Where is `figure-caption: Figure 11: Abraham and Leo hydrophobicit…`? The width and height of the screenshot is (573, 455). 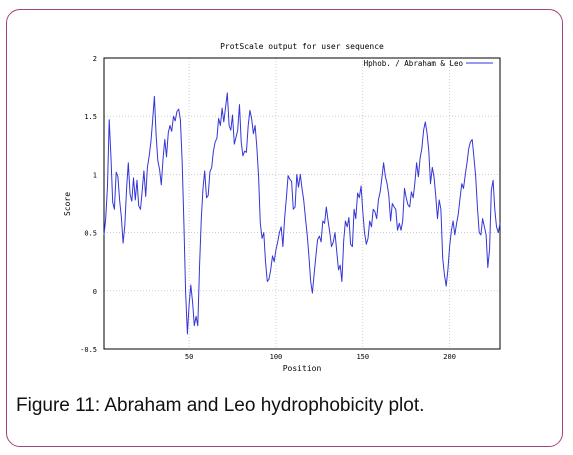
figure-caption: Figure 11: Abraham and Leo hydrophobicit… is located at coordinates (220, 405).